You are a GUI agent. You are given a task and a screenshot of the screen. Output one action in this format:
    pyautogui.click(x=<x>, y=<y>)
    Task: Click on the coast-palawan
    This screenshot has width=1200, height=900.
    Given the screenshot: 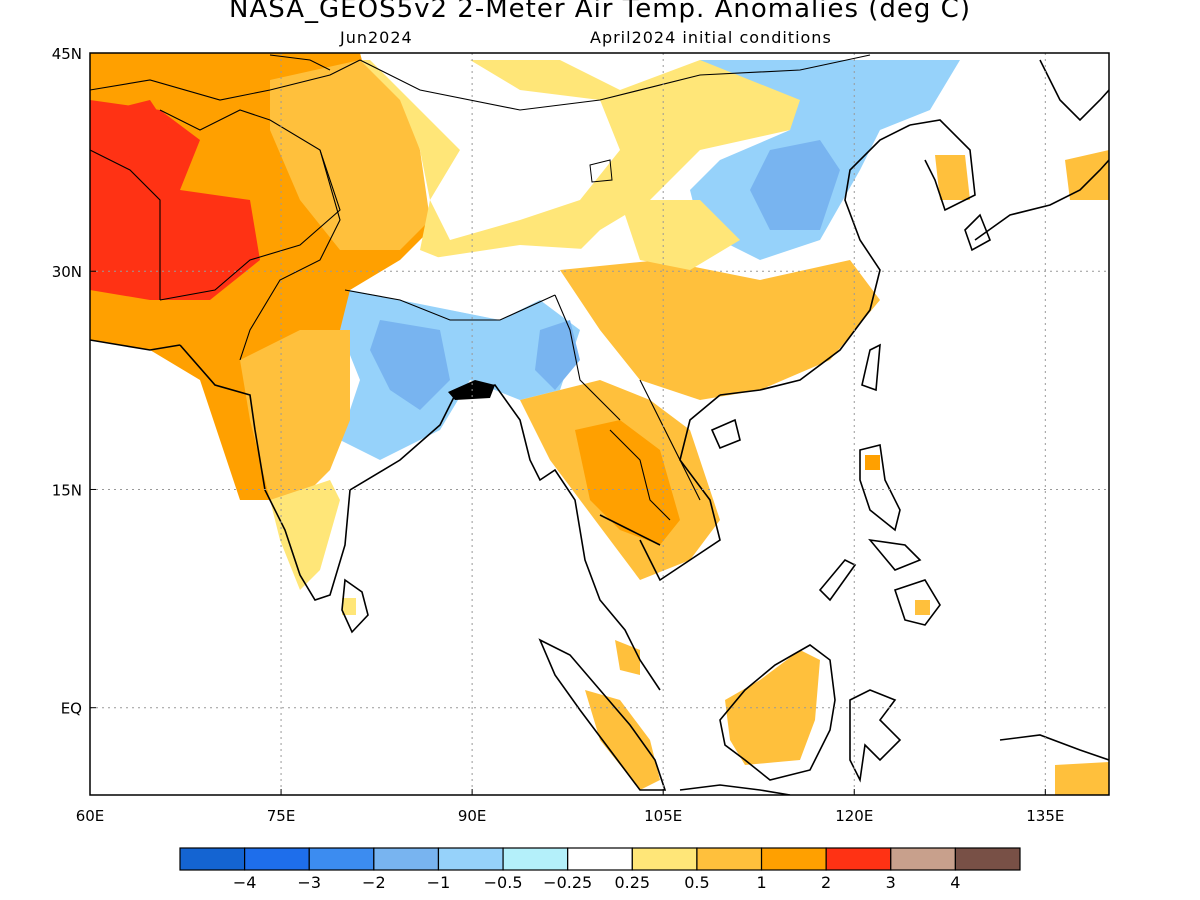 What is the action you would take?
    pyautogui.click(x=837, y=580)
    